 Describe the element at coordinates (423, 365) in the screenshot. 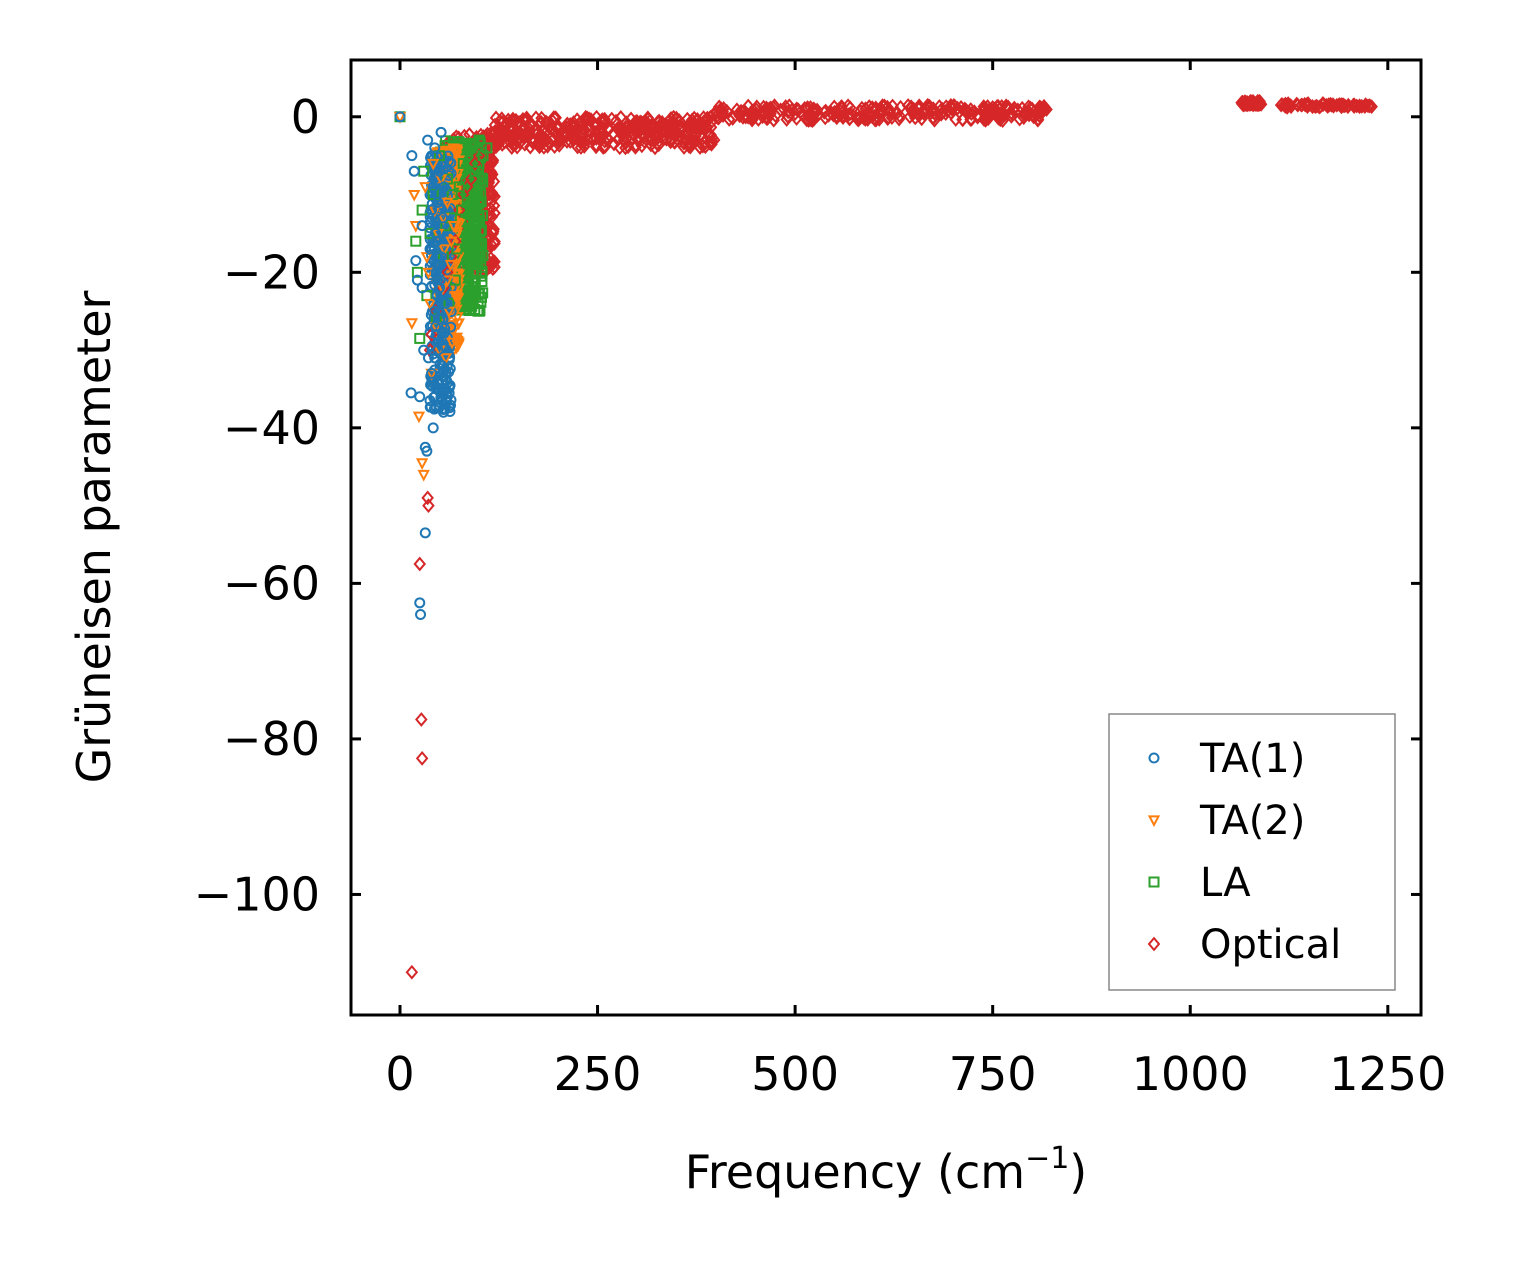

I see `series-ta1` at that location.